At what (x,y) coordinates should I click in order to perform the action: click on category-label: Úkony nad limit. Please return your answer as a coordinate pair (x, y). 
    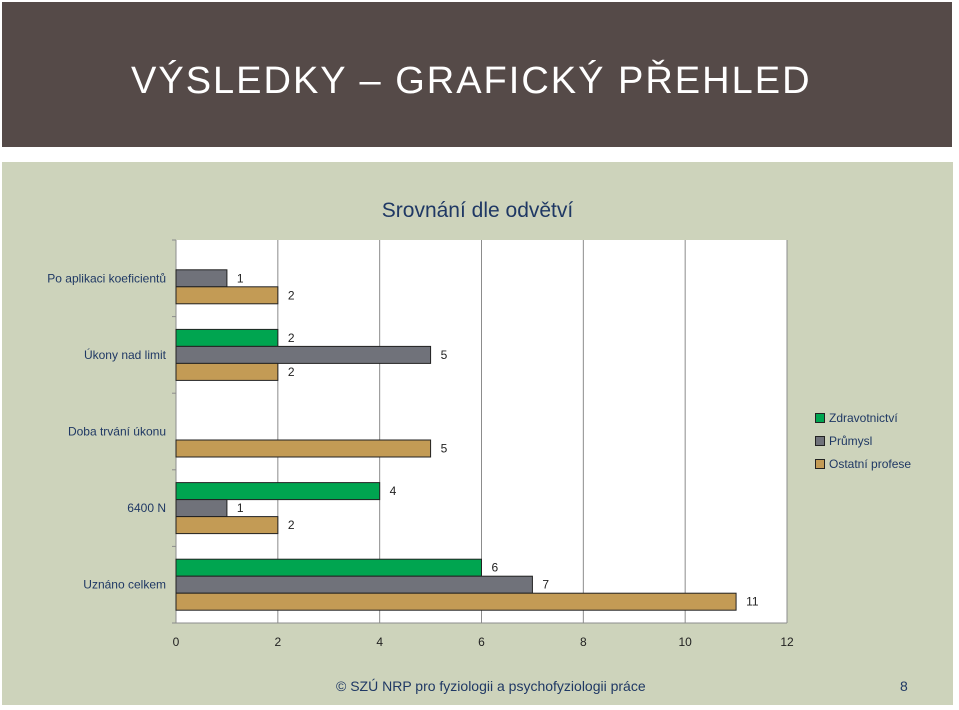
    Looking at the image, I should click on (125, 354).